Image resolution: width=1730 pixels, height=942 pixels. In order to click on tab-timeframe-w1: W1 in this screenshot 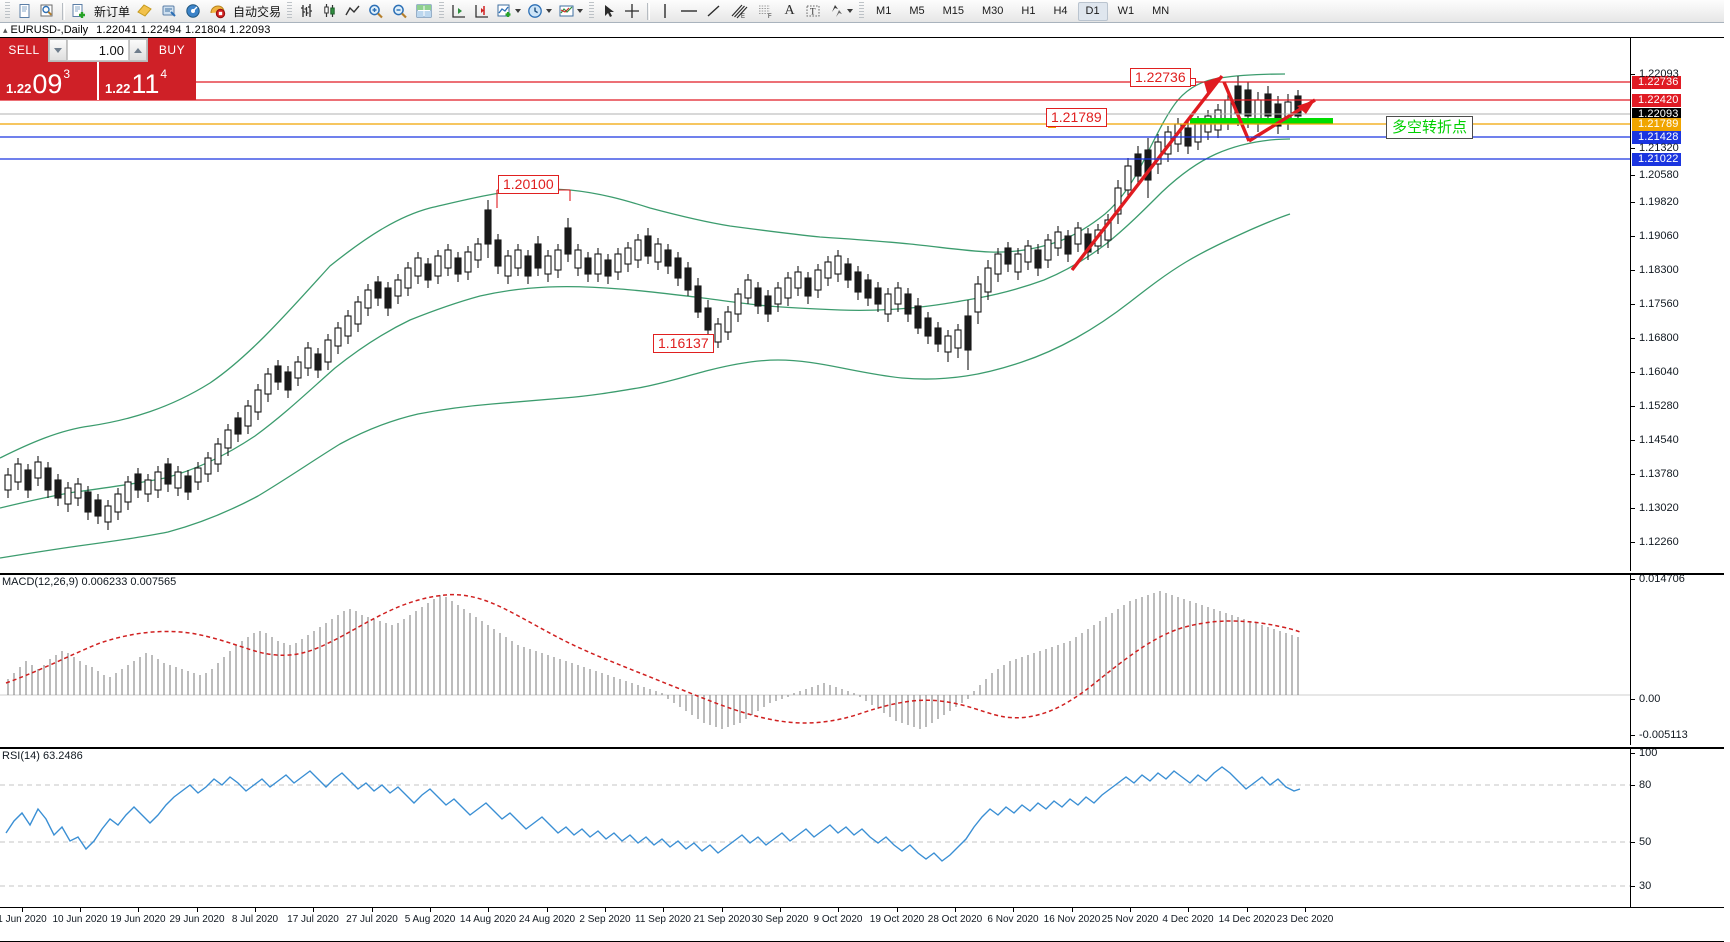, I will do `click(1126, 11)`.